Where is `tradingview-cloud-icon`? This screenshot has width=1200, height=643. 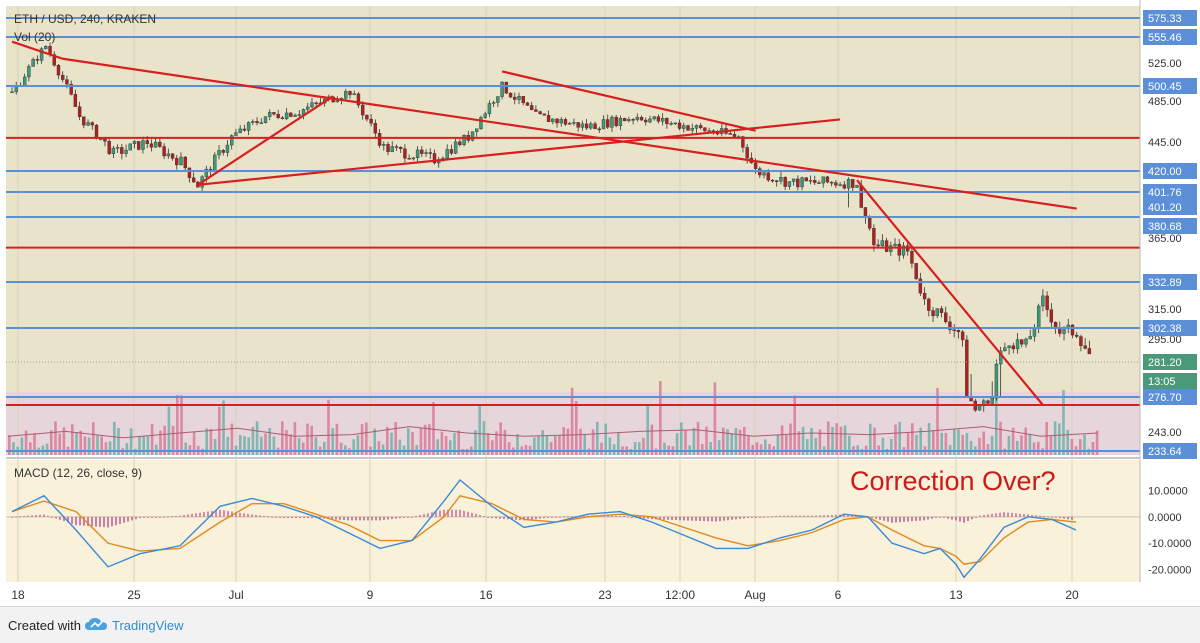 tradingview-cloud-icon is located at coordinates (96, 627).